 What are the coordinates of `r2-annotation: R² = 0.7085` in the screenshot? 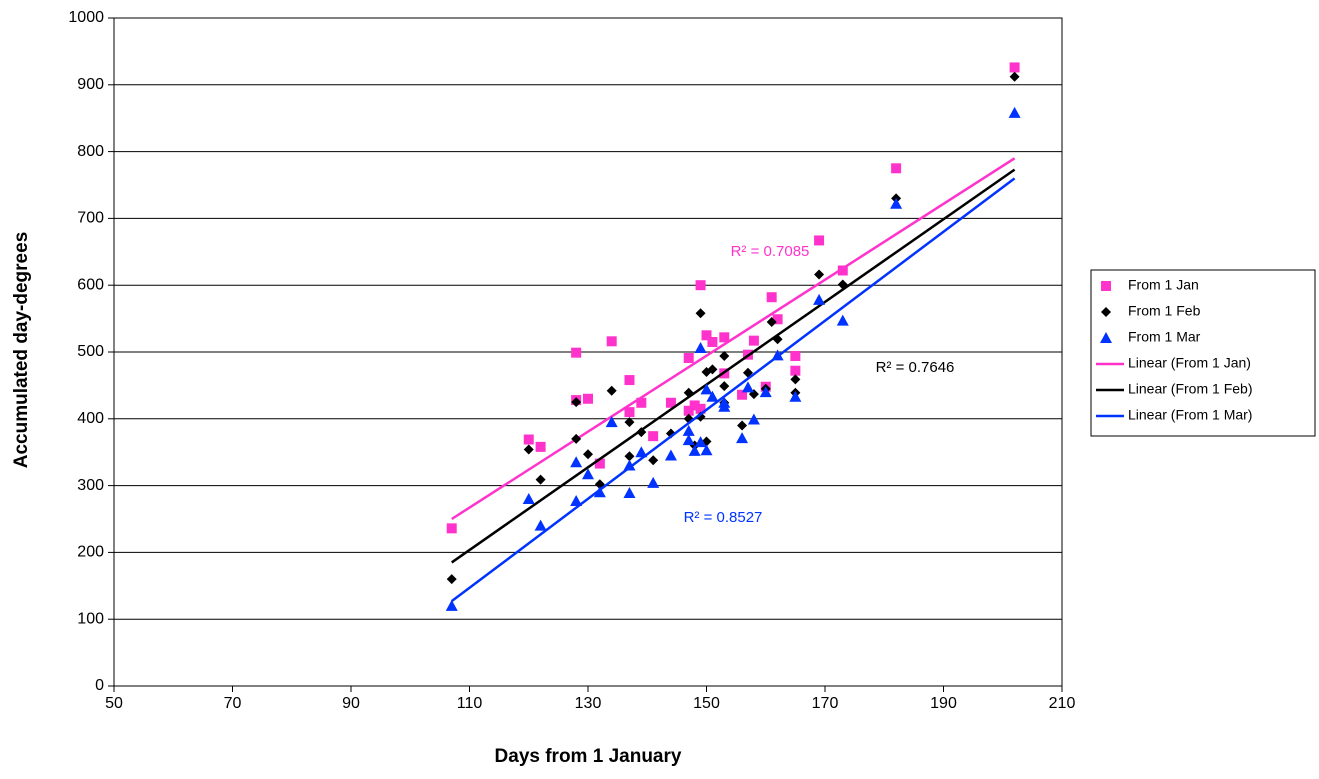 It's located at (770, 251).